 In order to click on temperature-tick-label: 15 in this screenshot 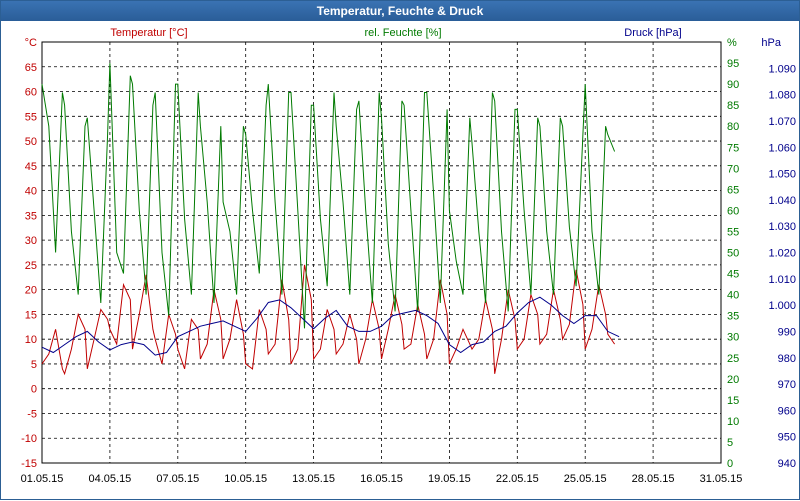, I will do `click(31, 315)`.